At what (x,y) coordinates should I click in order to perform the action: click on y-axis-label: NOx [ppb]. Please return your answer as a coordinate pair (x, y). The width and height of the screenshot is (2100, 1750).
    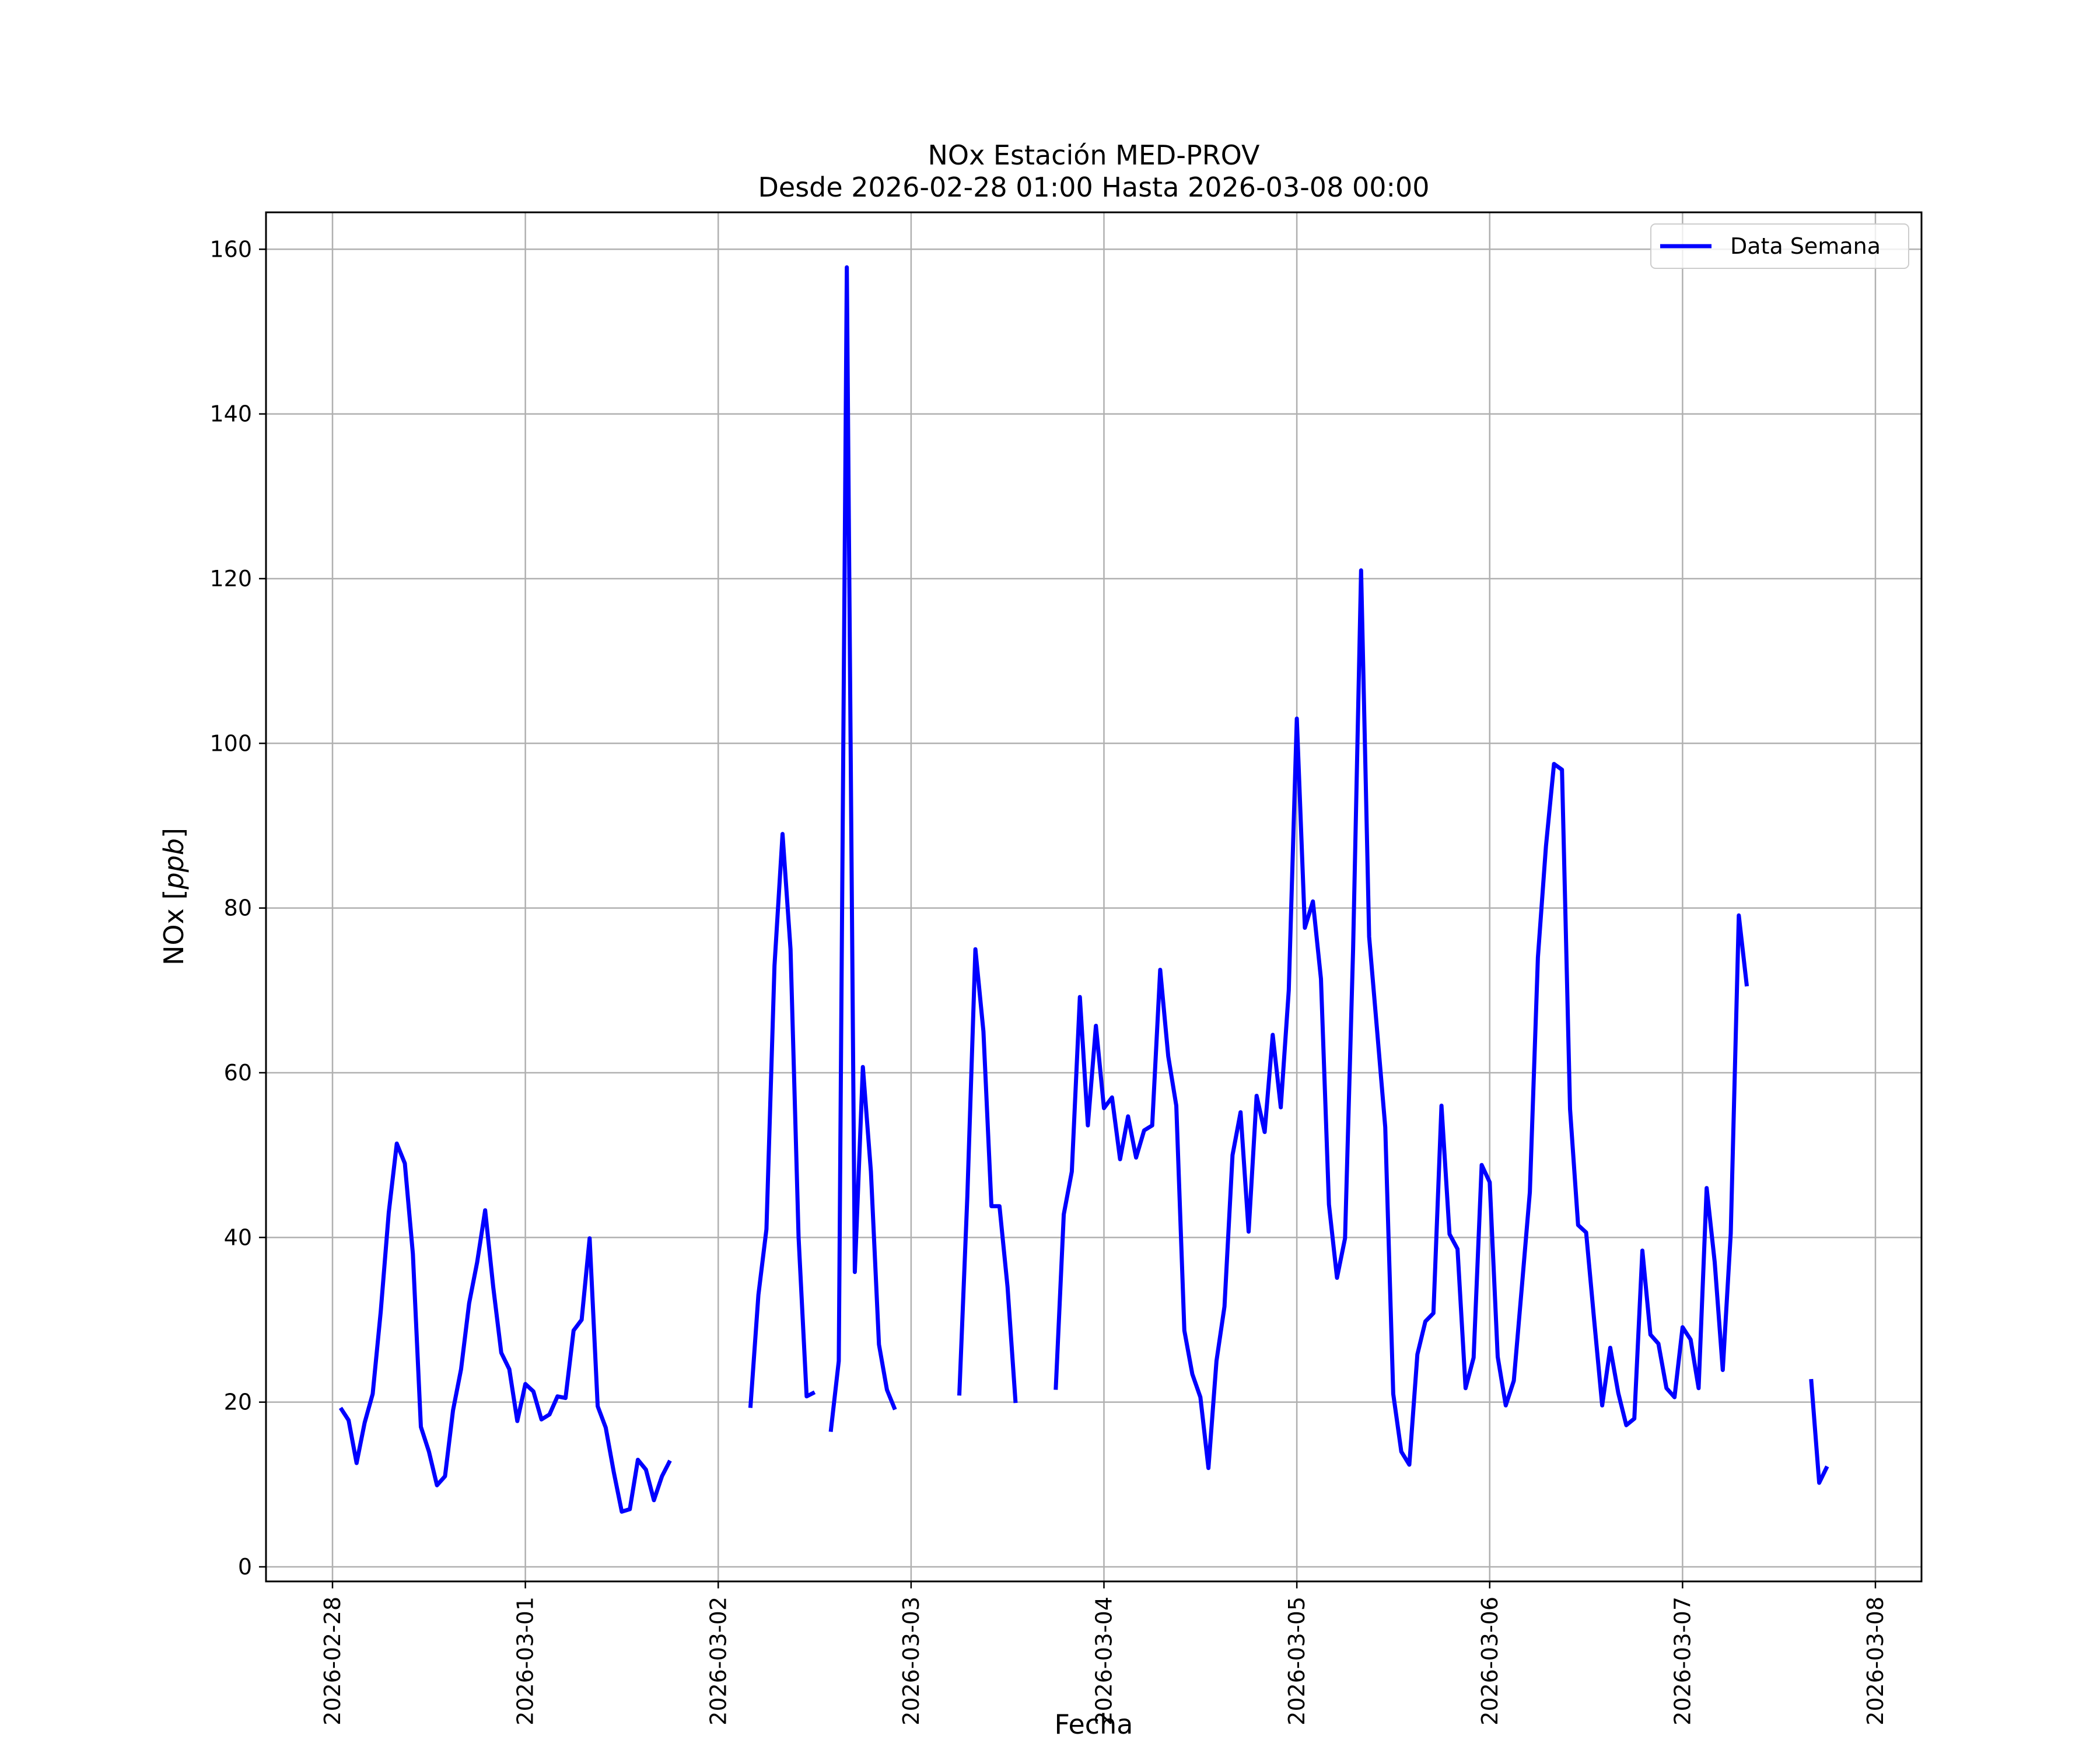
    Looking at the image, I should click on (174, 896).